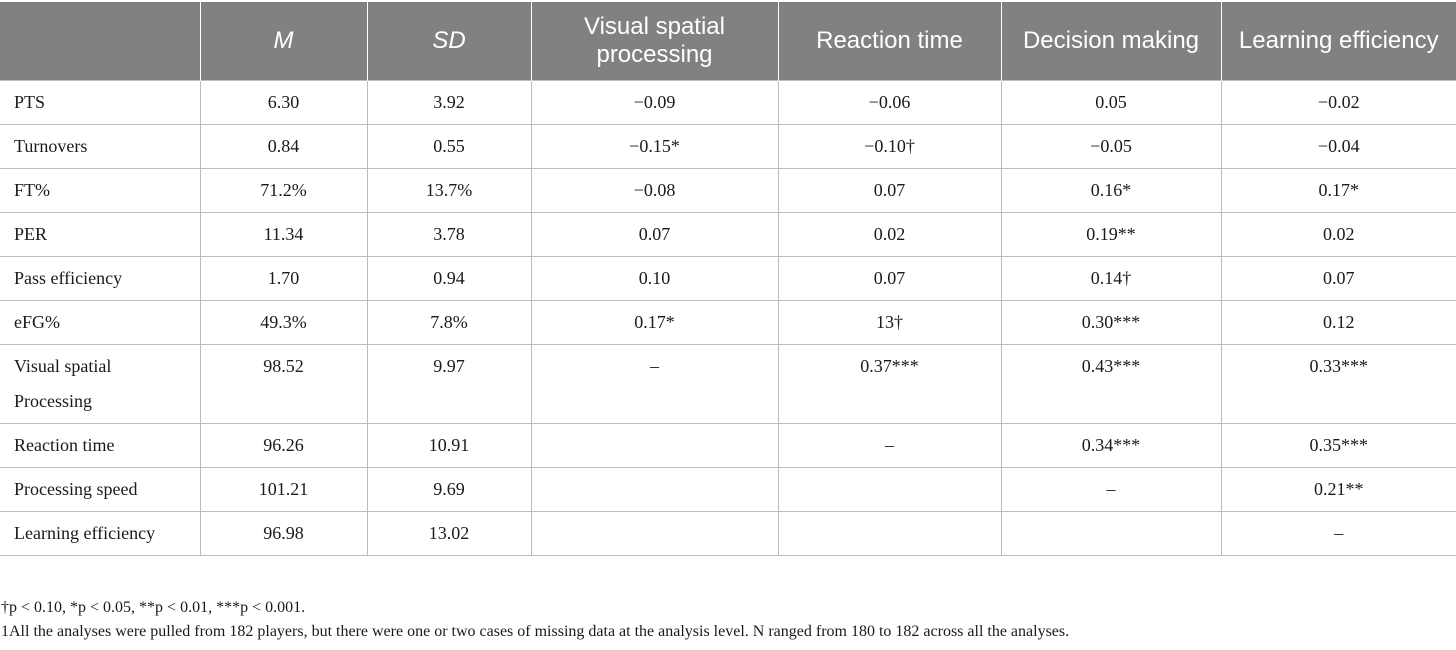 This screenshot has height=650, width=1456. I want to click on table-cell: 0.33***, so click(1338, 383).